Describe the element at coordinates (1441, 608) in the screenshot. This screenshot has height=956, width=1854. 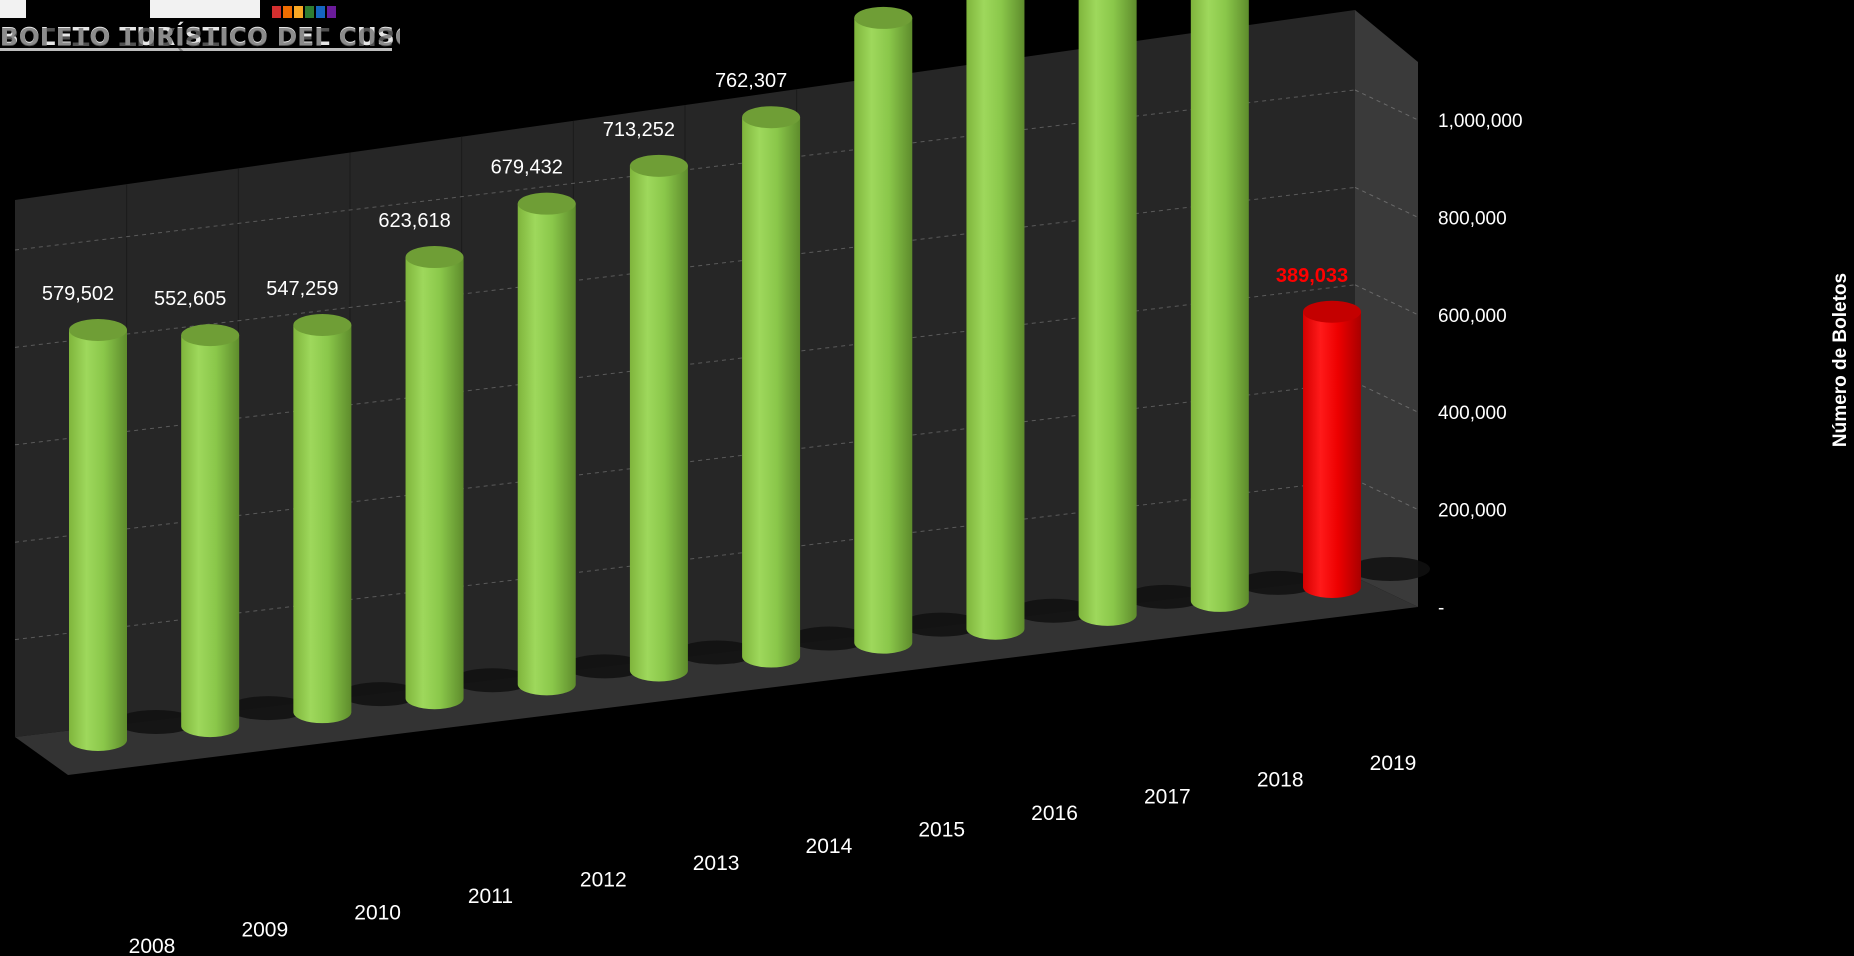
I see `y-tick-label: -` at that location.